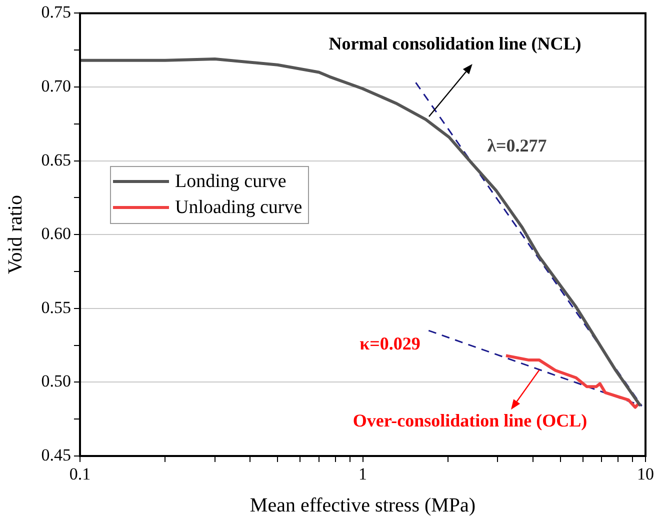  What do you see at coordinates (15, 234) in the screenshot?
I see `y-axis-title: Void ratio` at bounding box center [15, 234].